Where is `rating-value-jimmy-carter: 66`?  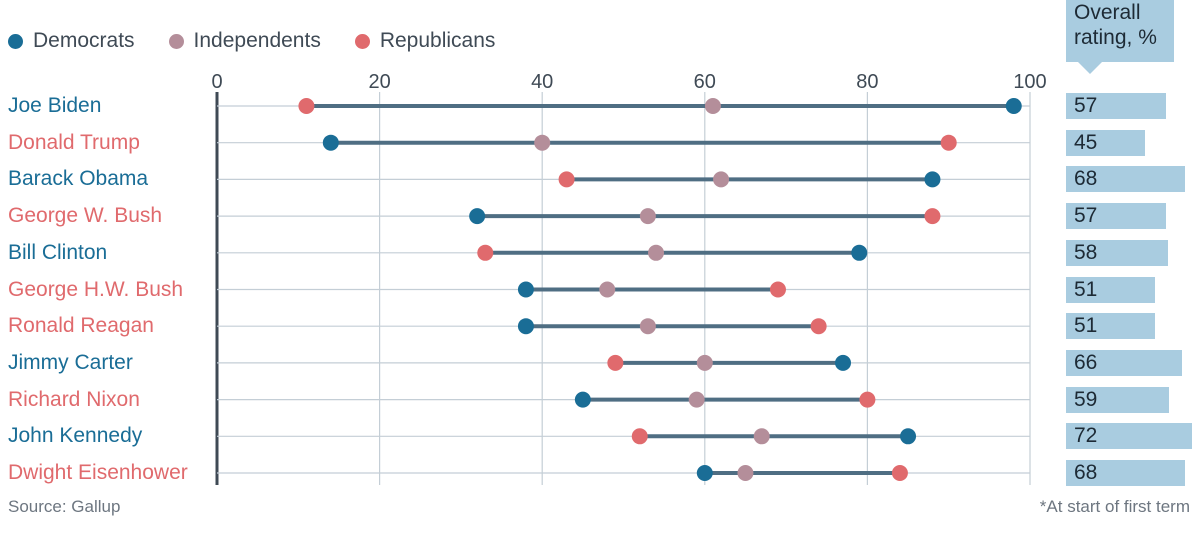 rating-value-jimmy-carter: 66 is located at coordinates (1086, 362).